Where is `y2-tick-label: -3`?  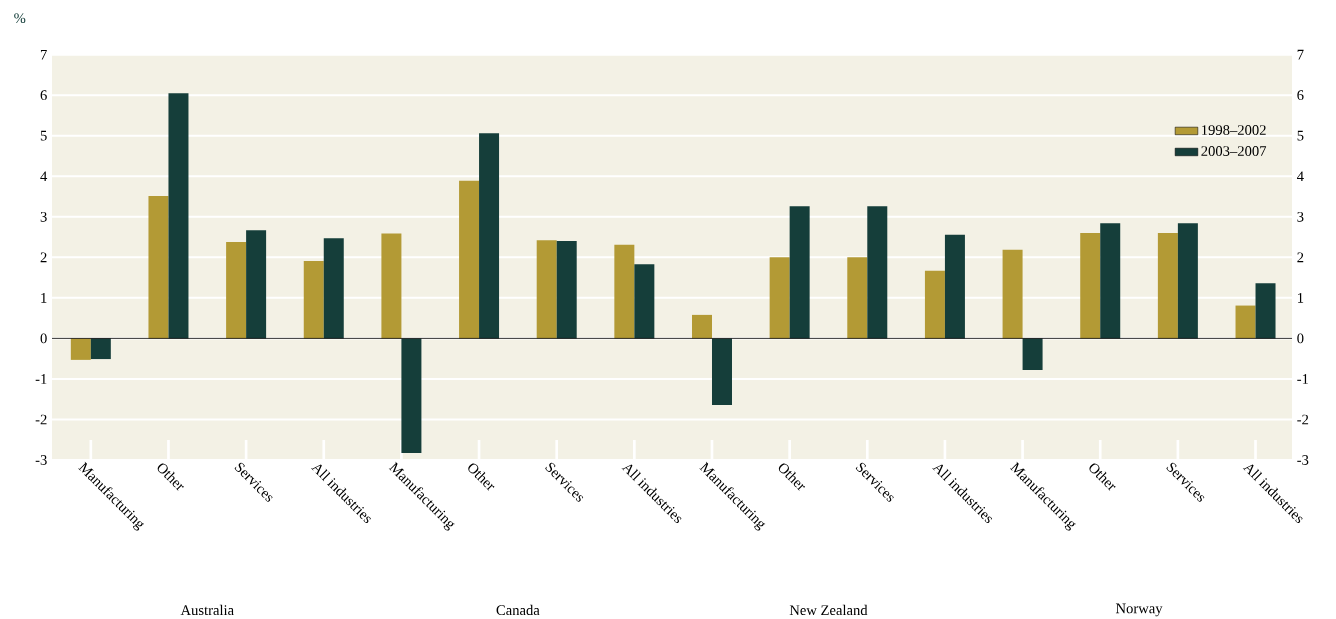
y2-tick-label: -3 is located at coordinates (1303, 460).